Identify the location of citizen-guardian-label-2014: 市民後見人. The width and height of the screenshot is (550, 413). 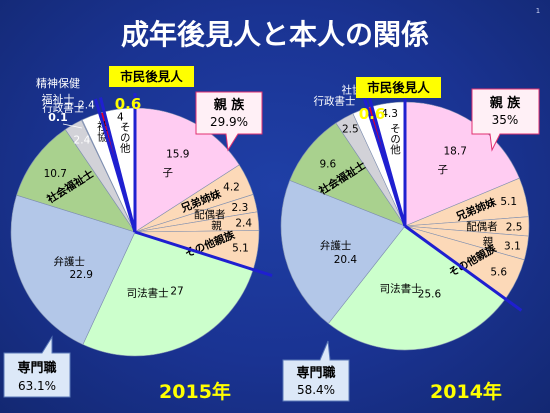
(398, 87).